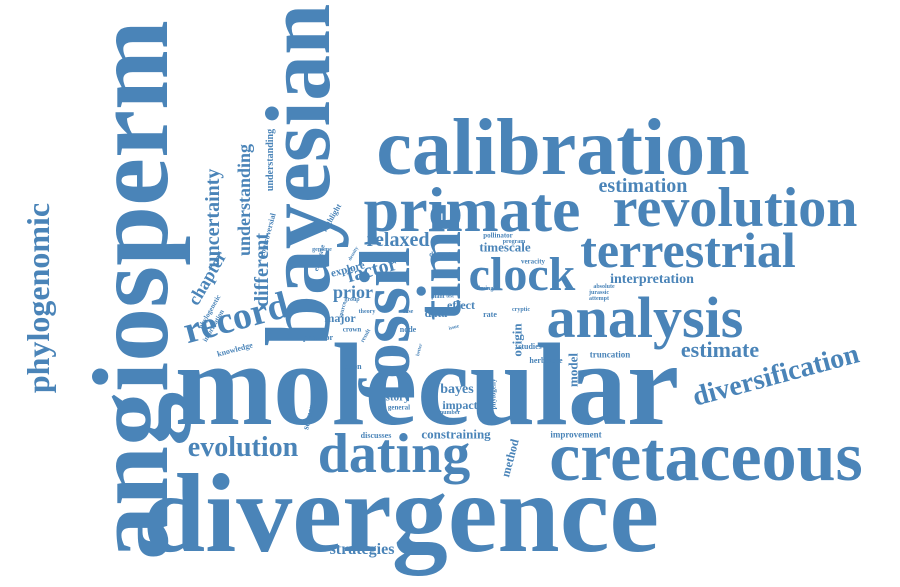 The height and width of the screenshot is (587, 900). I want to click on word-molecular: molecular, so click(427, 384).